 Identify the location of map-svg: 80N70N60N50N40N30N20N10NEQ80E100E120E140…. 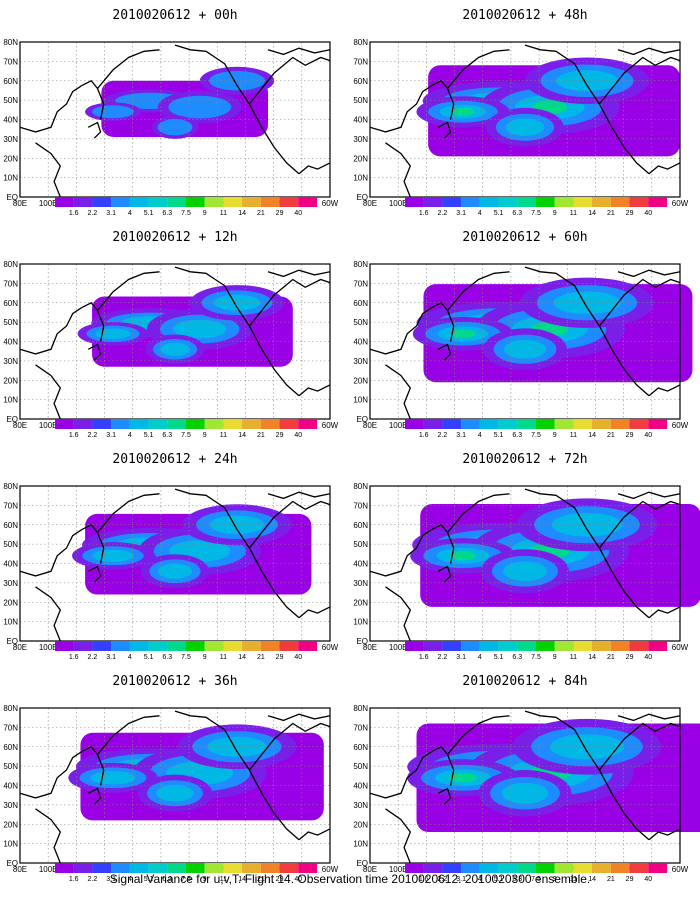
(170, 793).